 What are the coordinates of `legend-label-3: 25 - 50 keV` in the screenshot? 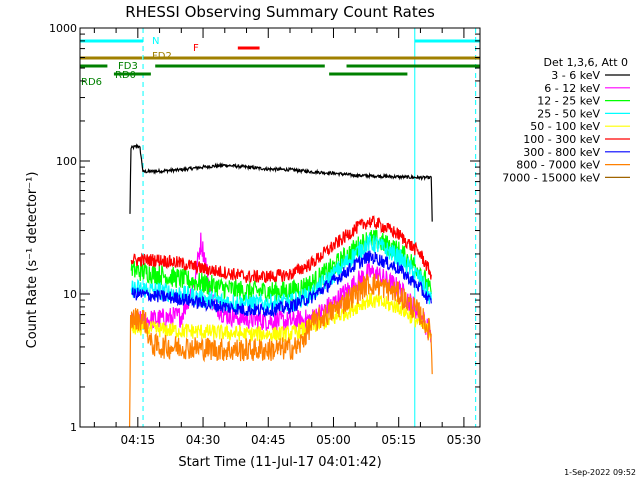 It's located at (568, 113).